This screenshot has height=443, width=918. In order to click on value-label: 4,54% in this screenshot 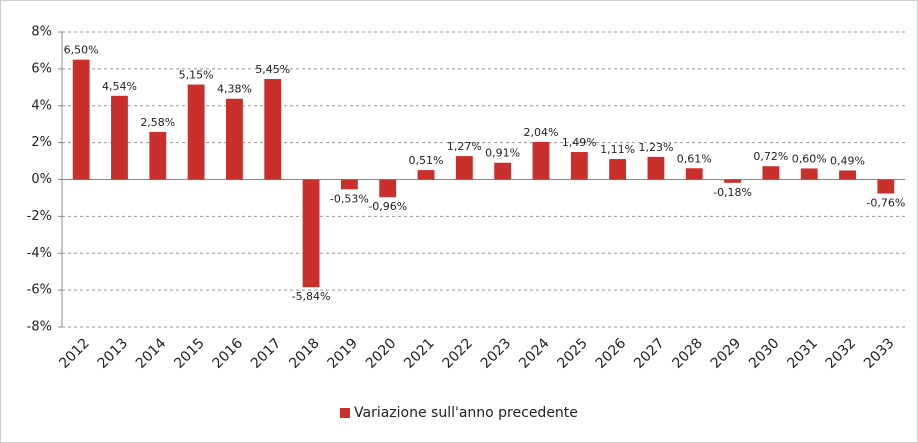, I will do `click(119, 86)`.